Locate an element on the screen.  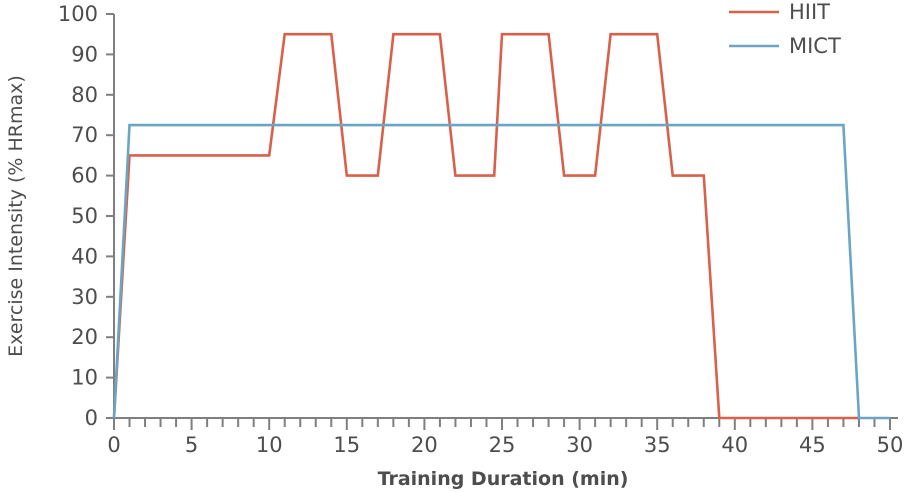
y-tick-label: 0 is located at coordinates (91, 418).